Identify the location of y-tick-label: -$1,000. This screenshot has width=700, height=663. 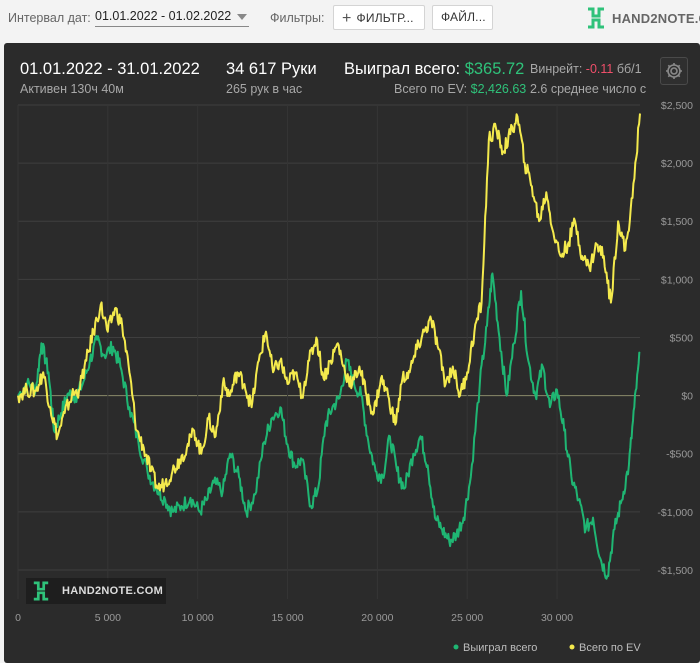
(675, 513).